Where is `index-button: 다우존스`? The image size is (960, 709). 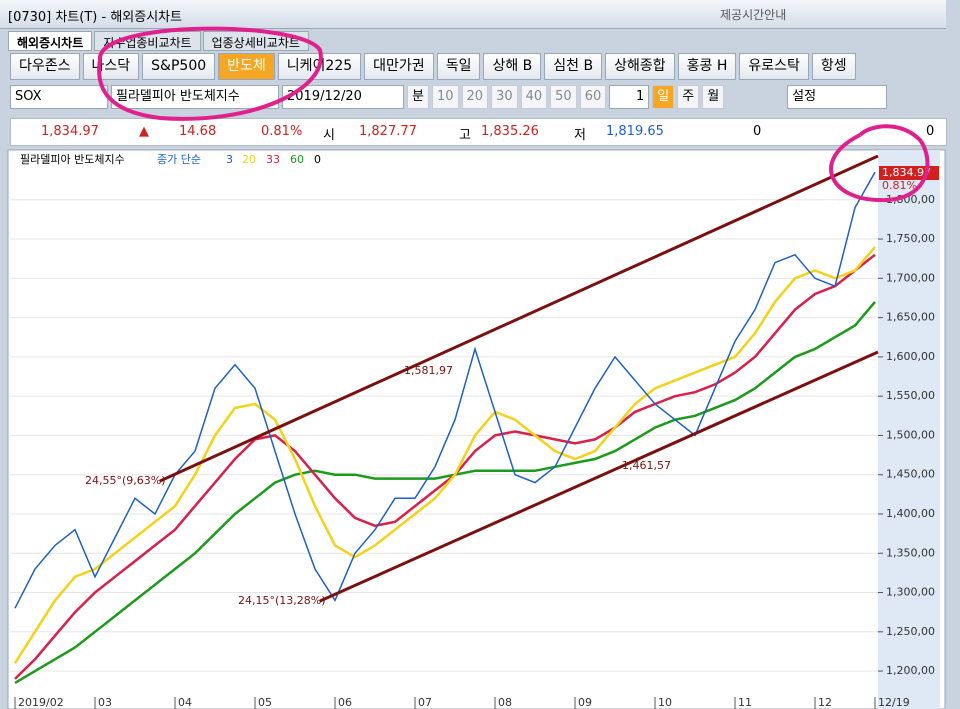 index-button: 다우존스 is located at coordinates (45, 66).